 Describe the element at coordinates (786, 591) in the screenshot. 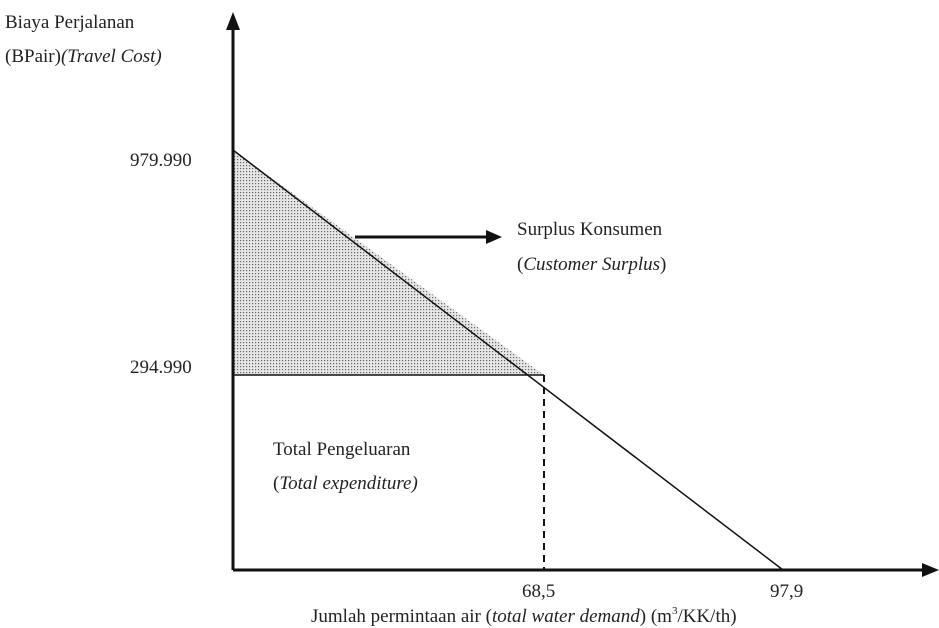

I see `x-tick-label: 97,9` at that location.